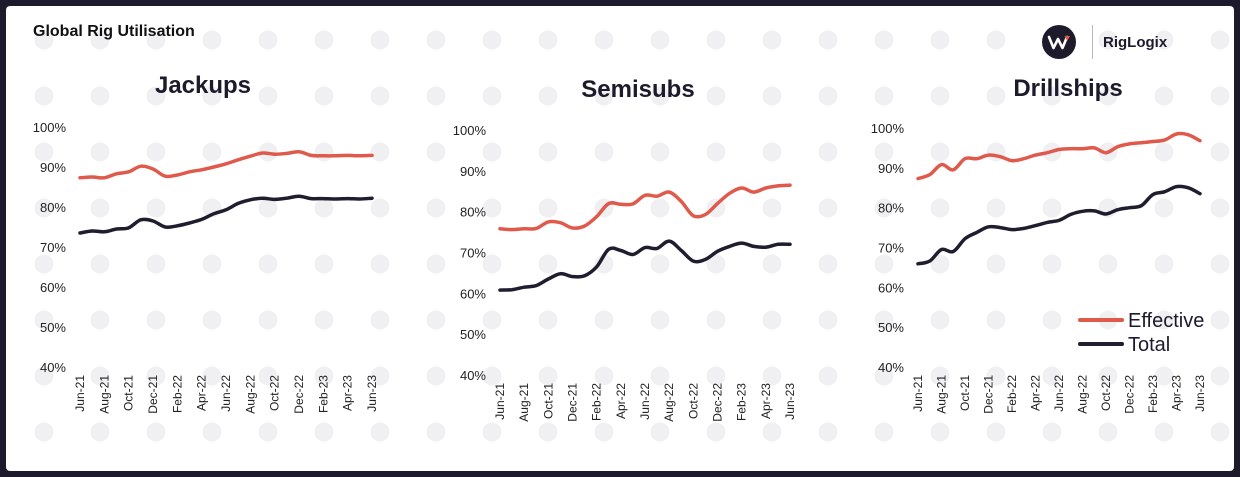  What do you see at coordinates (1059, 42) in the screenshot?
I see `brand-logo-icon` at bounding box center [1059, 42].